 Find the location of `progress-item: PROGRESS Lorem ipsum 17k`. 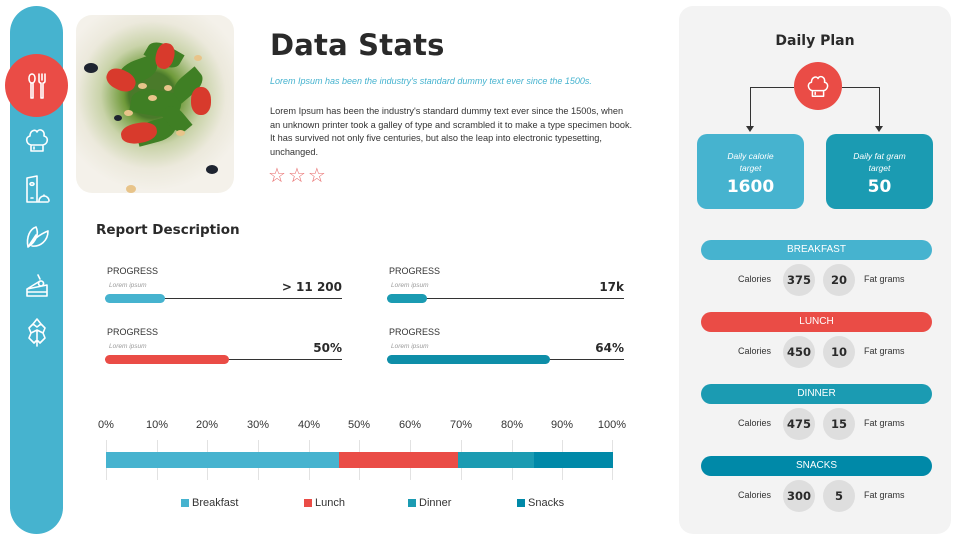

progress-item: PROGRESS Lorem ipsum 17k is located at coordinates (505, 291).